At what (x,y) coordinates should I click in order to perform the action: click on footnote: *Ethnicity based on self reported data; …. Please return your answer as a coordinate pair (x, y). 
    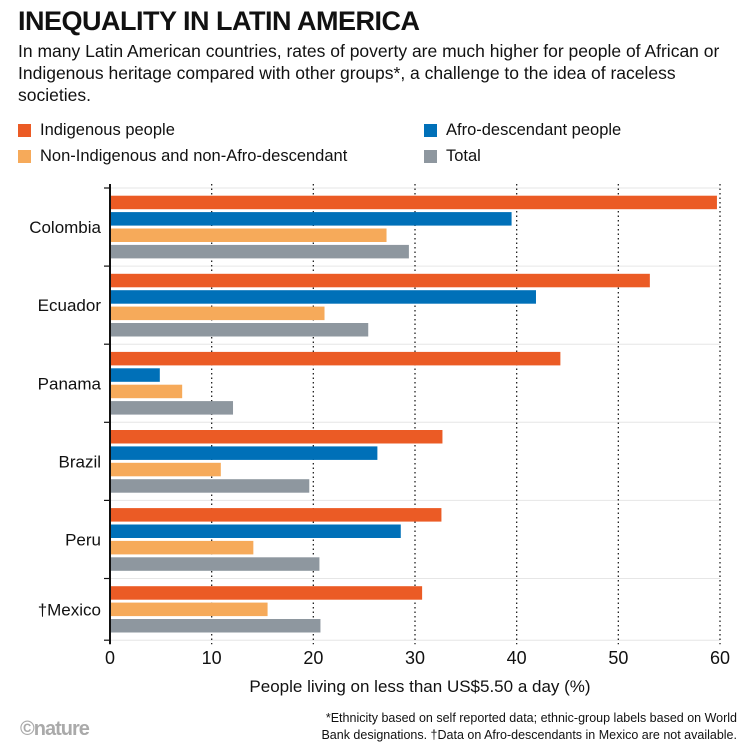
    Looking at the image, I should click on (477, 727).